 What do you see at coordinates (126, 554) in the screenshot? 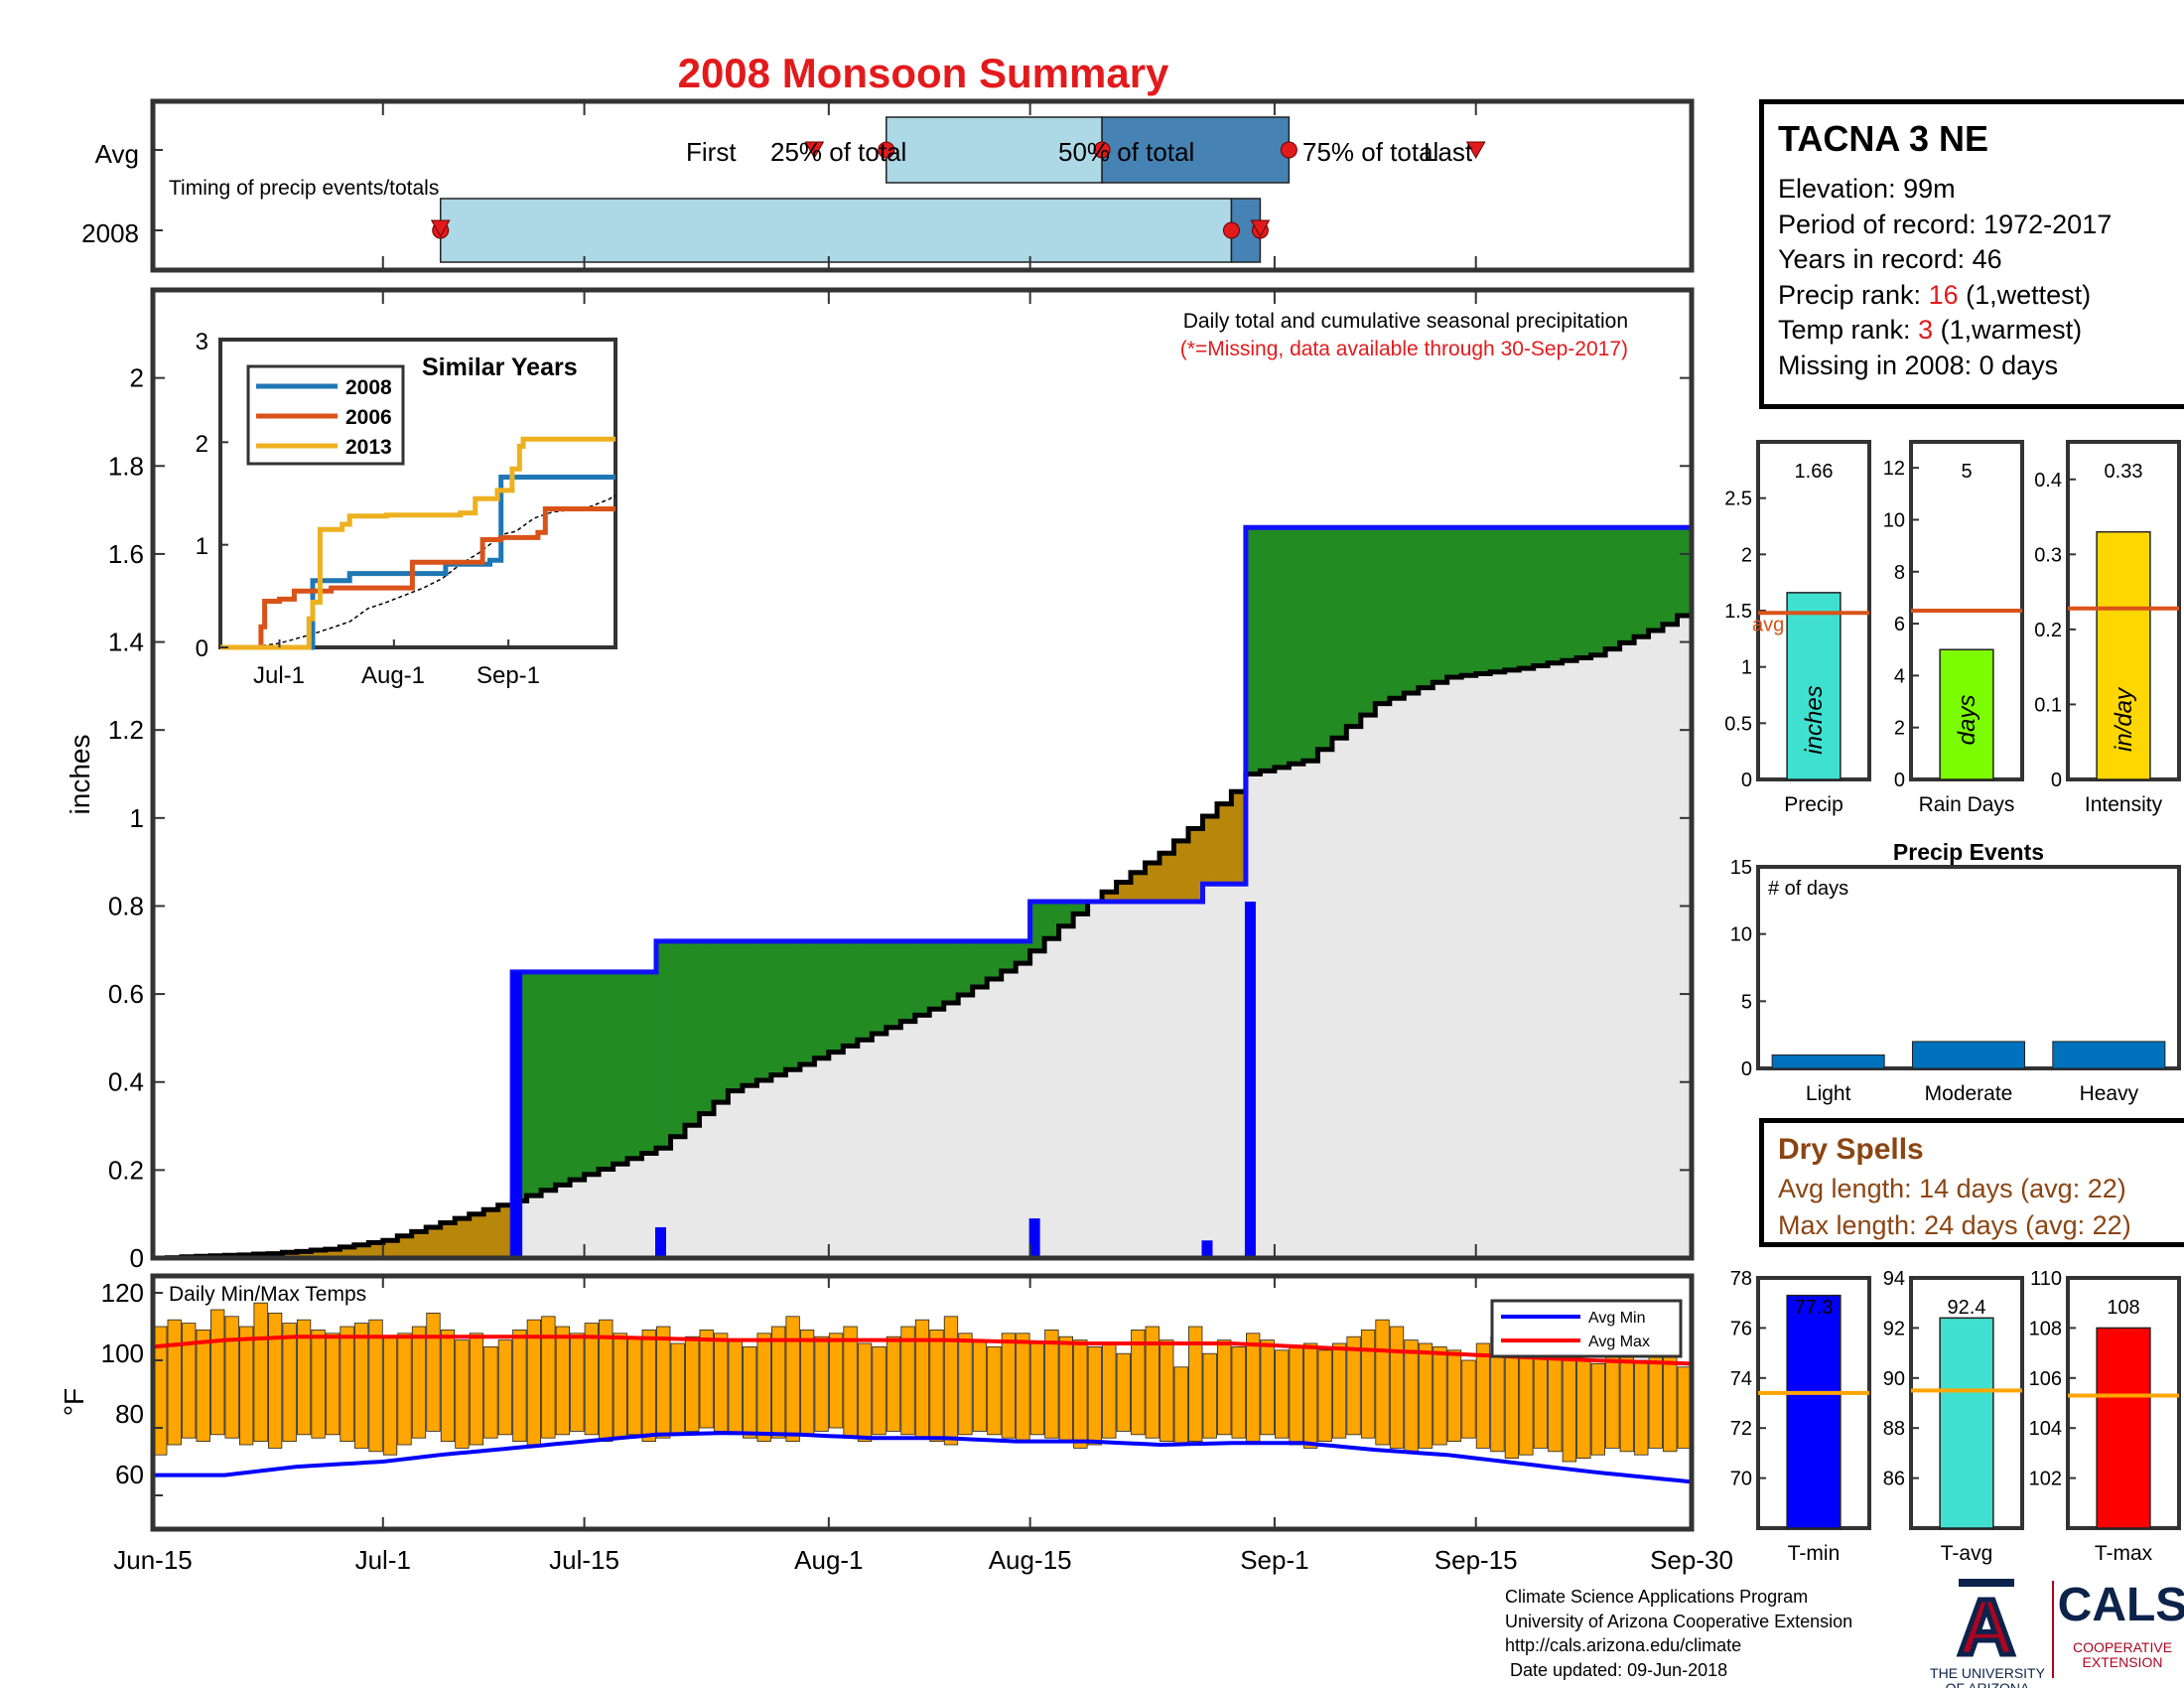
I see `precip-ytick-label: 1.6` at bounding box center [126, 554].